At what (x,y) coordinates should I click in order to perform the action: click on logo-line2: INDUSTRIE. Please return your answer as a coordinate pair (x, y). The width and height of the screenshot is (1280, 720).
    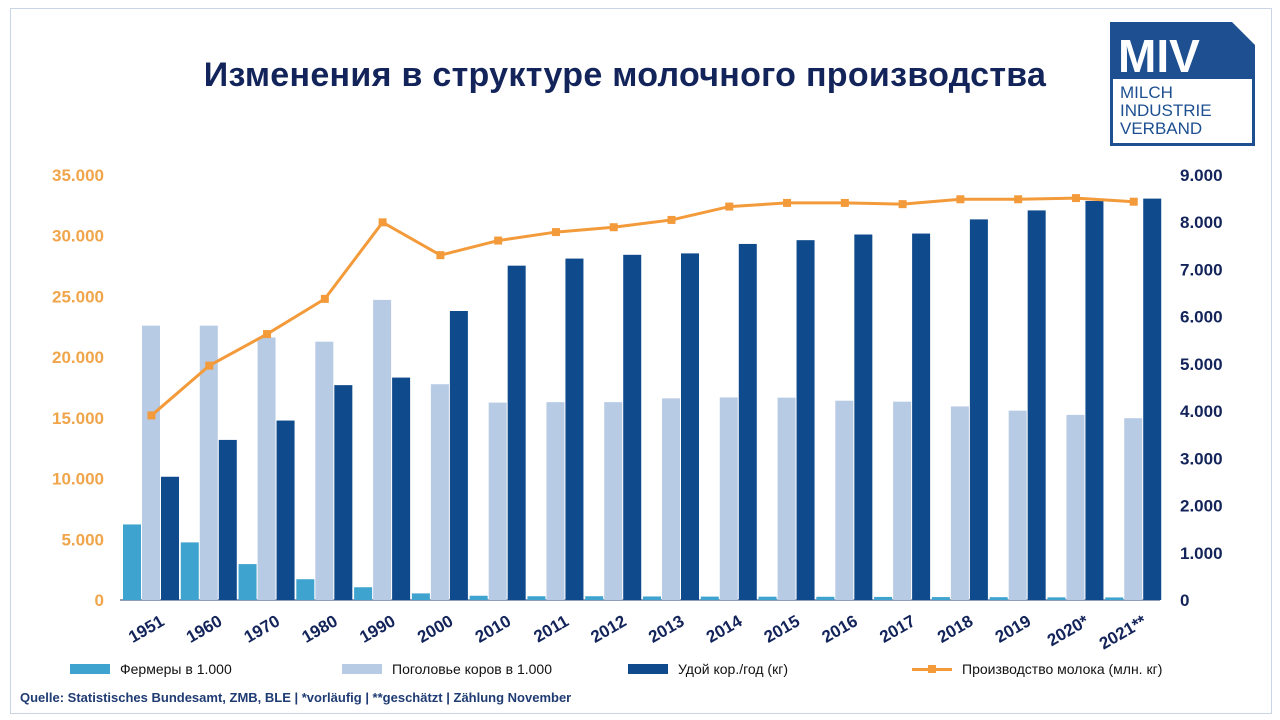
    Looking at the image, I should click on (1166, 110).